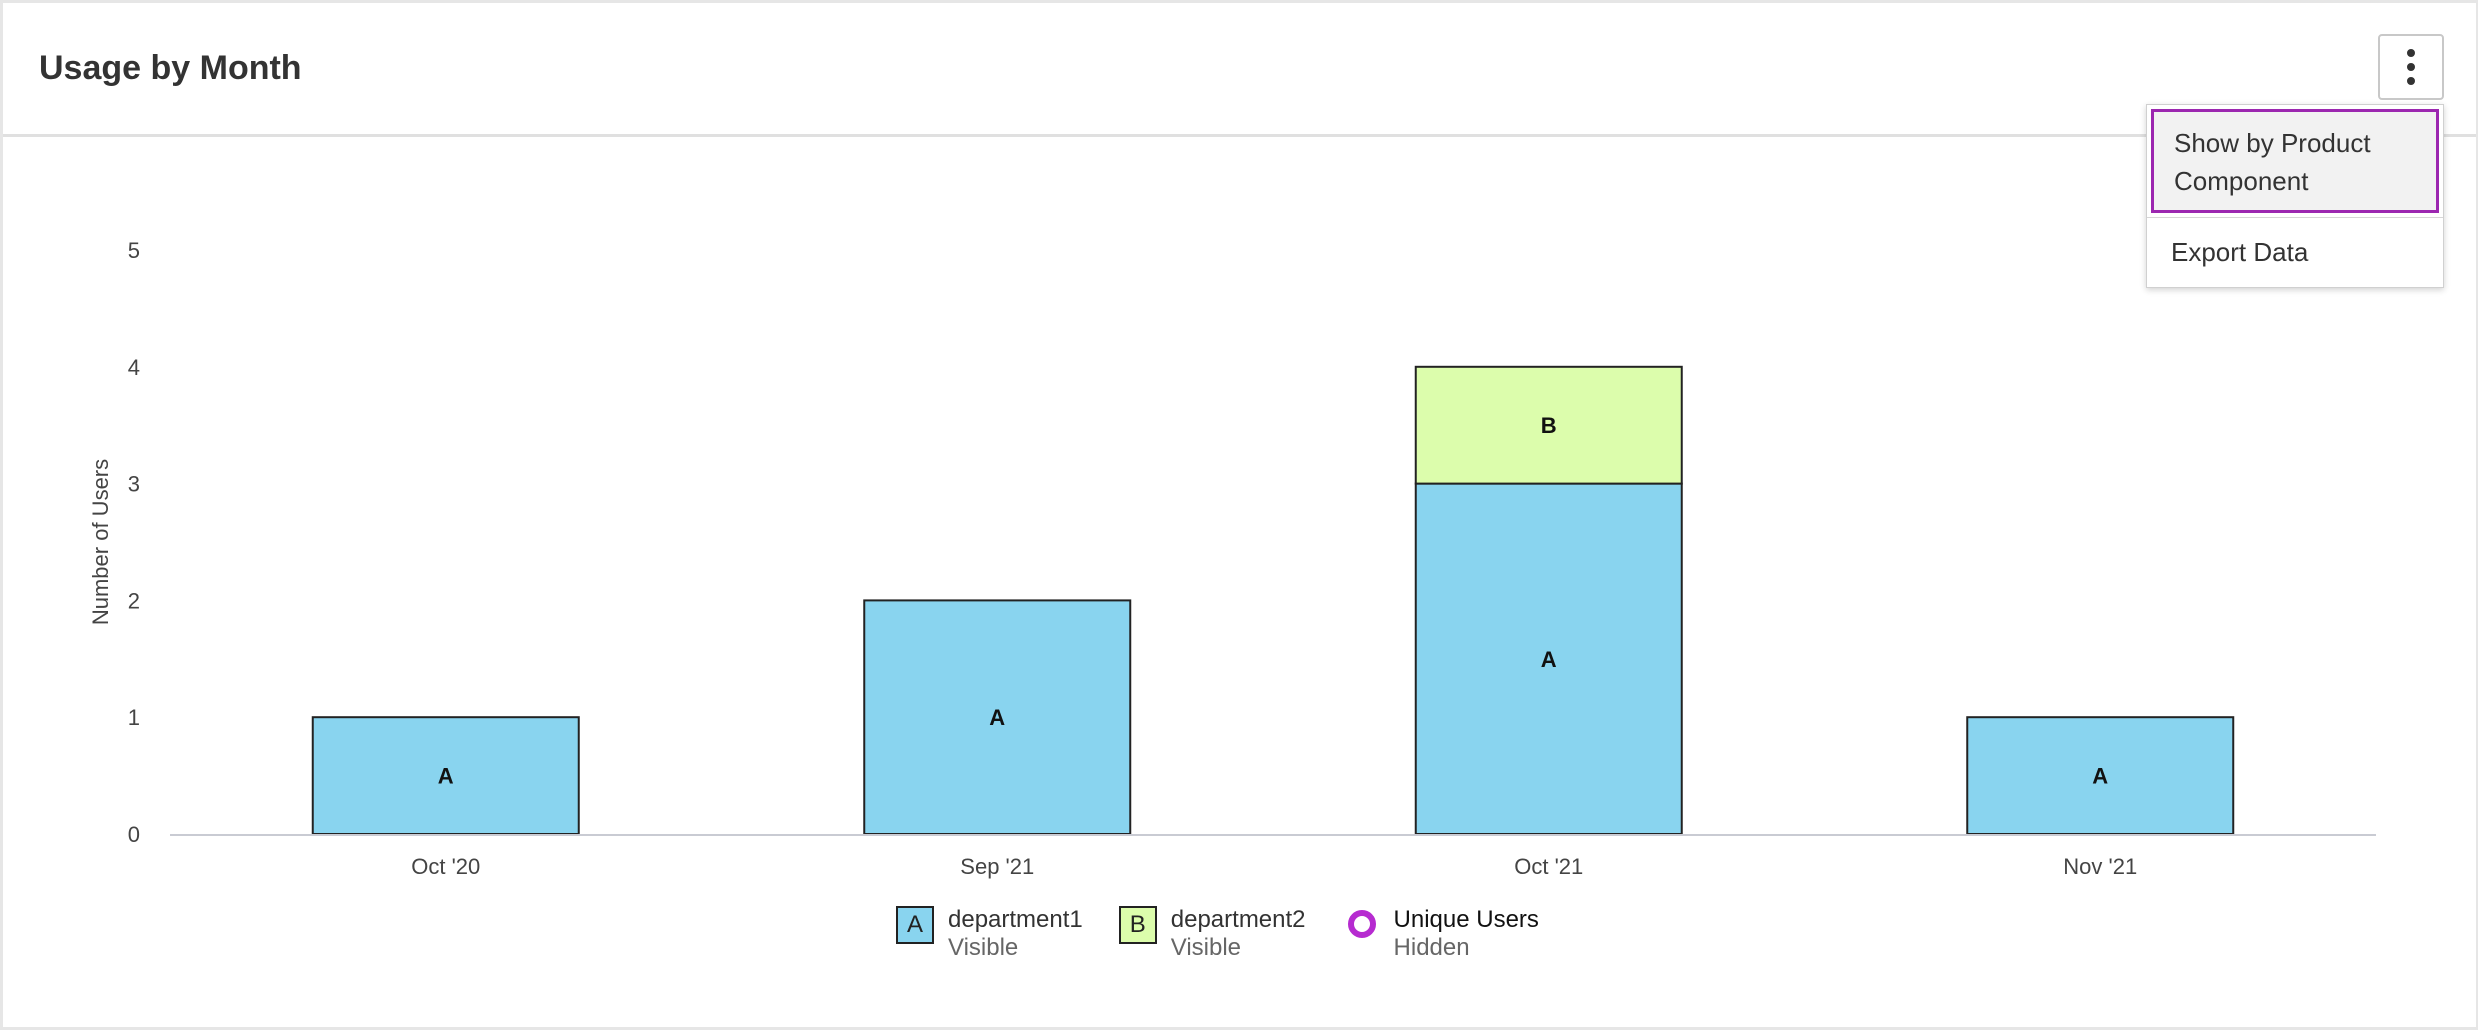 Image resolution: width=2484 pixels, height=1036 pixels. What do you see at coordinates (2295, 217) in the screenshot?
I see `menu-divider` at bounding box center [2295, 217].